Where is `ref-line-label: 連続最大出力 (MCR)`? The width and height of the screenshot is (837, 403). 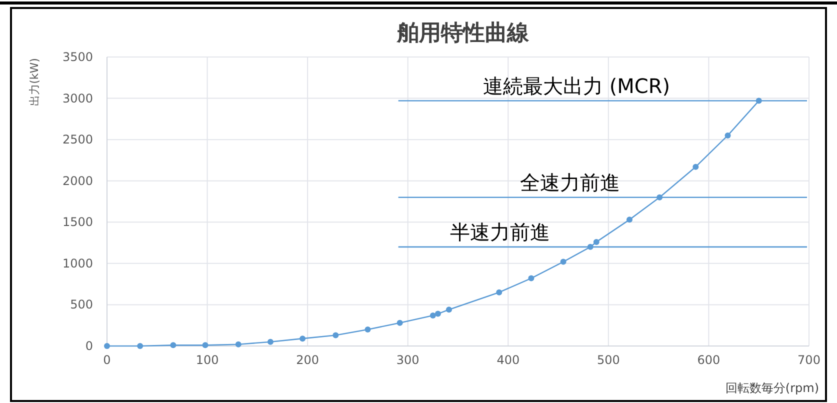
ref-line-label: 連続最大出力 (MCR) is located at coordinates (576, 86).